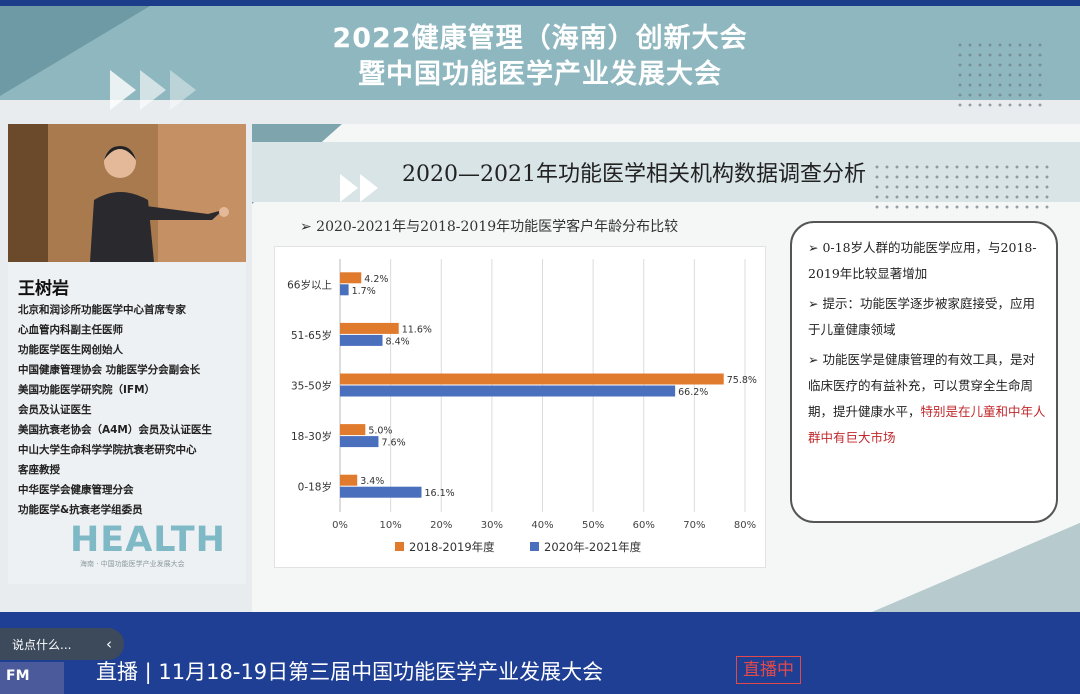 This screenshot has width=1080, height=694. Describe the element at coordinates (976, 567) in the screenshot. I see `slide-bottom-decoration` at that location.